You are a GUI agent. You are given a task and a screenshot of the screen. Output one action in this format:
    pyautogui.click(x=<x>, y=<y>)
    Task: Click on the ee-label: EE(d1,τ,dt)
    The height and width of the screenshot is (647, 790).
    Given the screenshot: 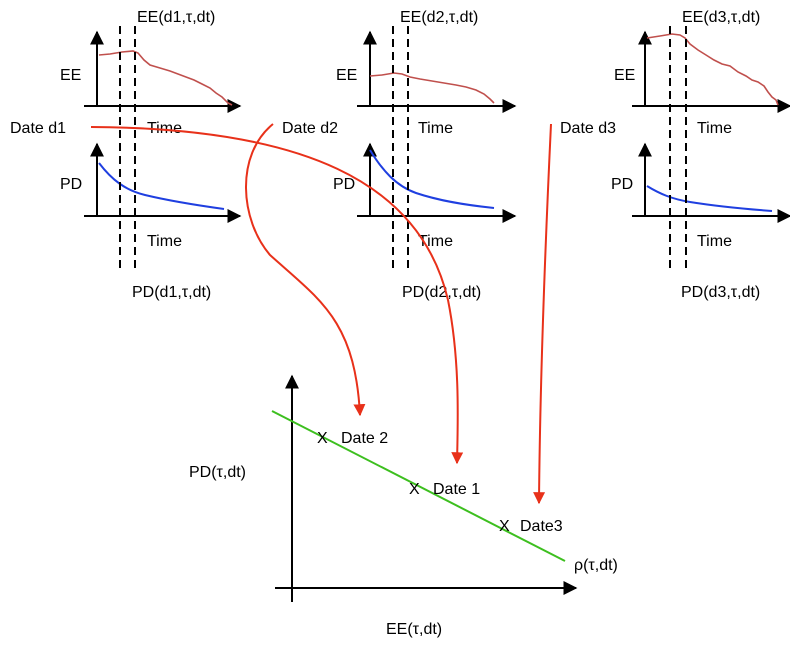 What is the action you would take?
    pyautogui.click(x=176, y=17)
    